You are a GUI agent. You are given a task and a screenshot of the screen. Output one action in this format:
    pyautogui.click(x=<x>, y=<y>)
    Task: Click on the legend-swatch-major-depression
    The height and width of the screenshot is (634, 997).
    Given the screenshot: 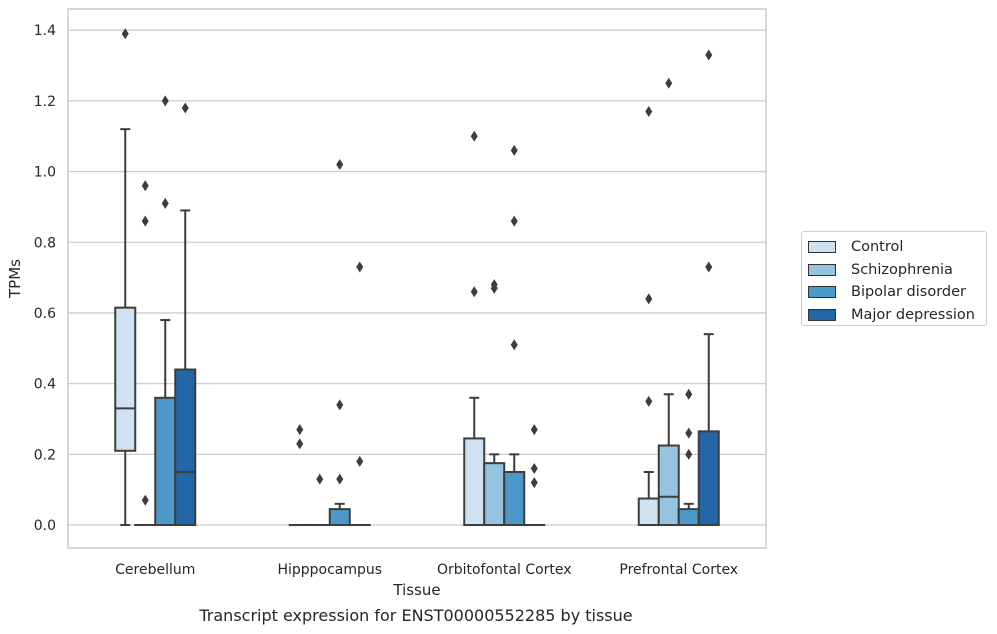 What is the action you would take?
    pyautogui.click(x=822, y=314)
    